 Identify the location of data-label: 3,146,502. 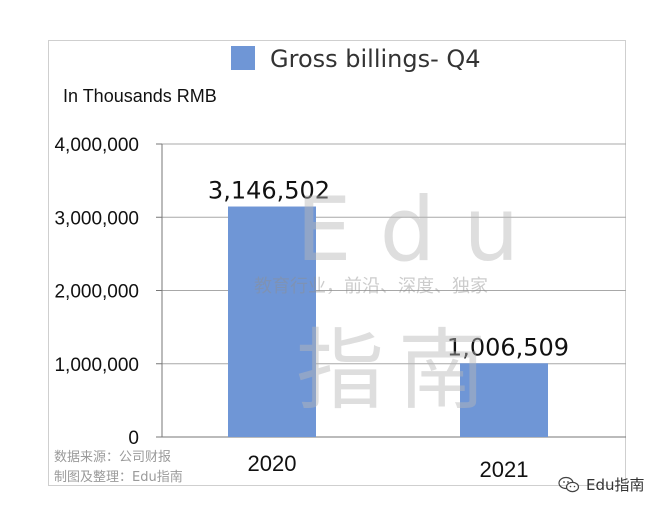
(269, 191).